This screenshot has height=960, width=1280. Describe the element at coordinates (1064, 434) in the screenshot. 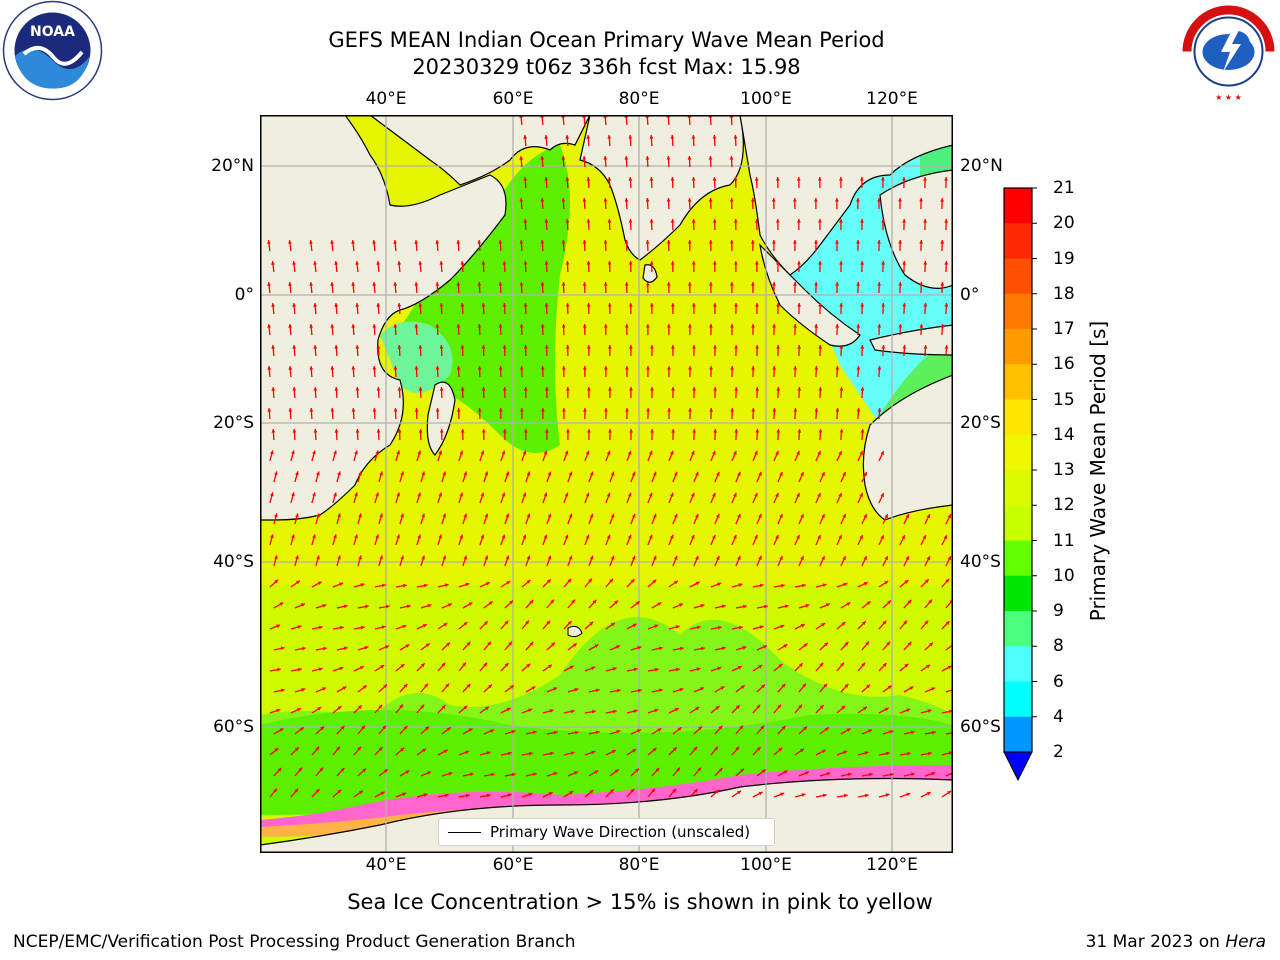

I see `colorbar-tick-label: 14` at that location.